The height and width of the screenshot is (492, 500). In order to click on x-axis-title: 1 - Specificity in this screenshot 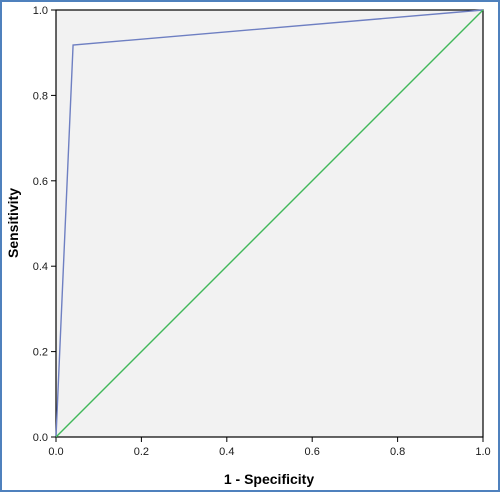, I will do `click(269, 479)`.